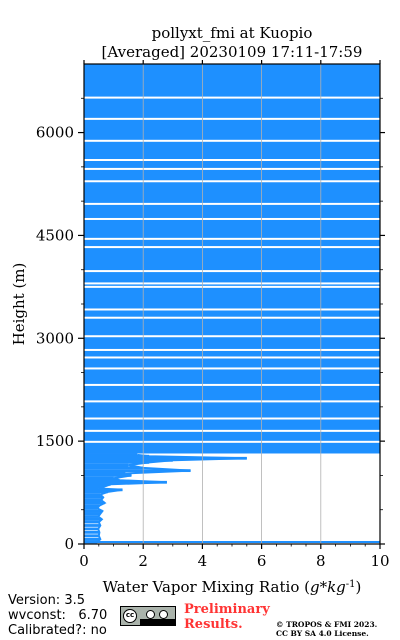  I want to click on sa-icon, so click(163, 614).